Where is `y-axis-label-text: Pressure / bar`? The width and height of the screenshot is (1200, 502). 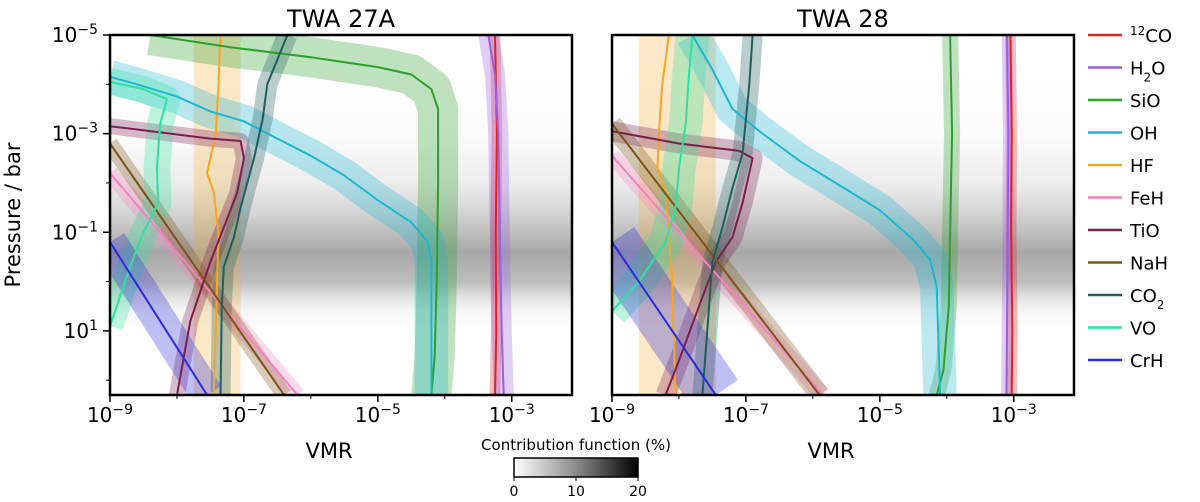
y-axis-label-text: Pressure / bar is located at coordinates (13, 214).